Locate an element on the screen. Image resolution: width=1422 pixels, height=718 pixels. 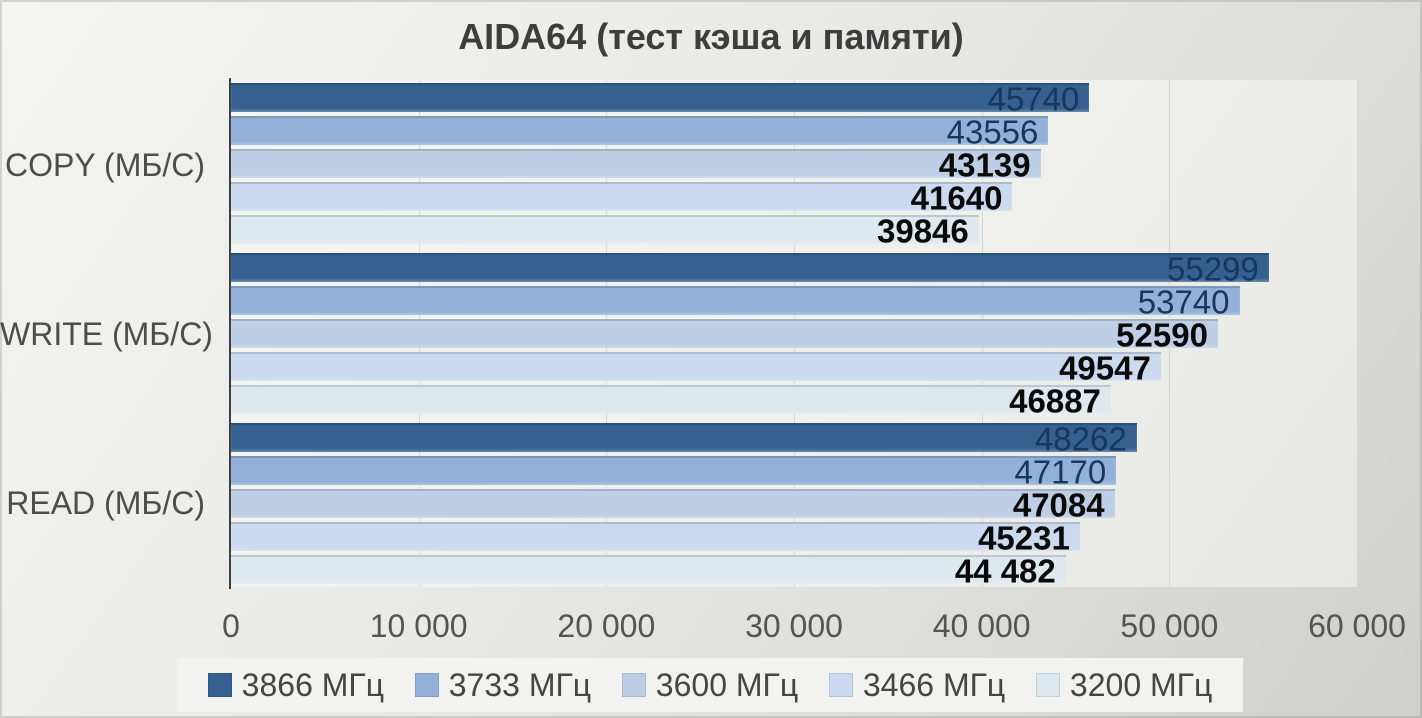
x-axis-tick-label: 20 000 is located at coordinates (606, 626).